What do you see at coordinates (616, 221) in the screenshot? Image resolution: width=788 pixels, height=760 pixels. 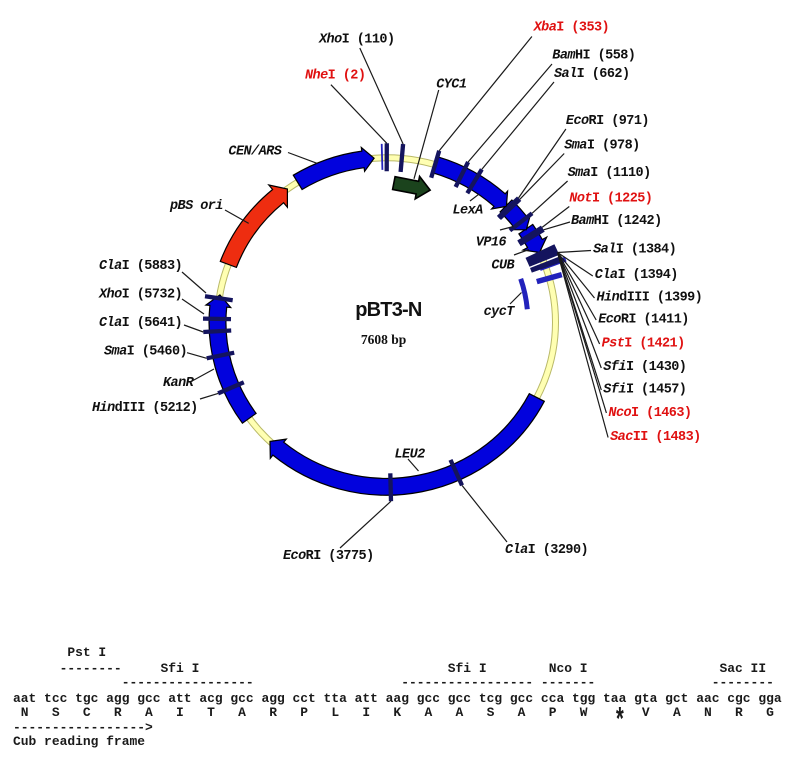 I see `svg-text: BamHI (1242)` at bounding box center [616, 221].